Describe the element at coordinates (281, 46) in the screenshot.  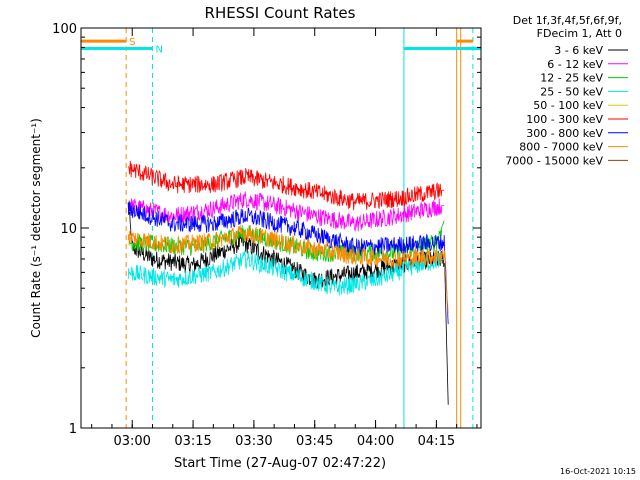
I see `attenuator-bars: SN` at that location.